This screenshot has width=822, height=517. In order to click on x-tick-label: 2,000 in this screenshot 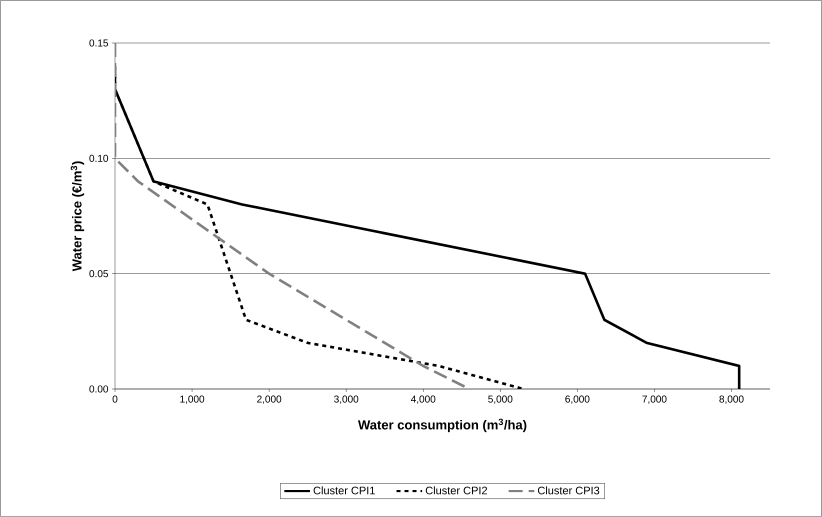, I will do `click(269, 400)`.